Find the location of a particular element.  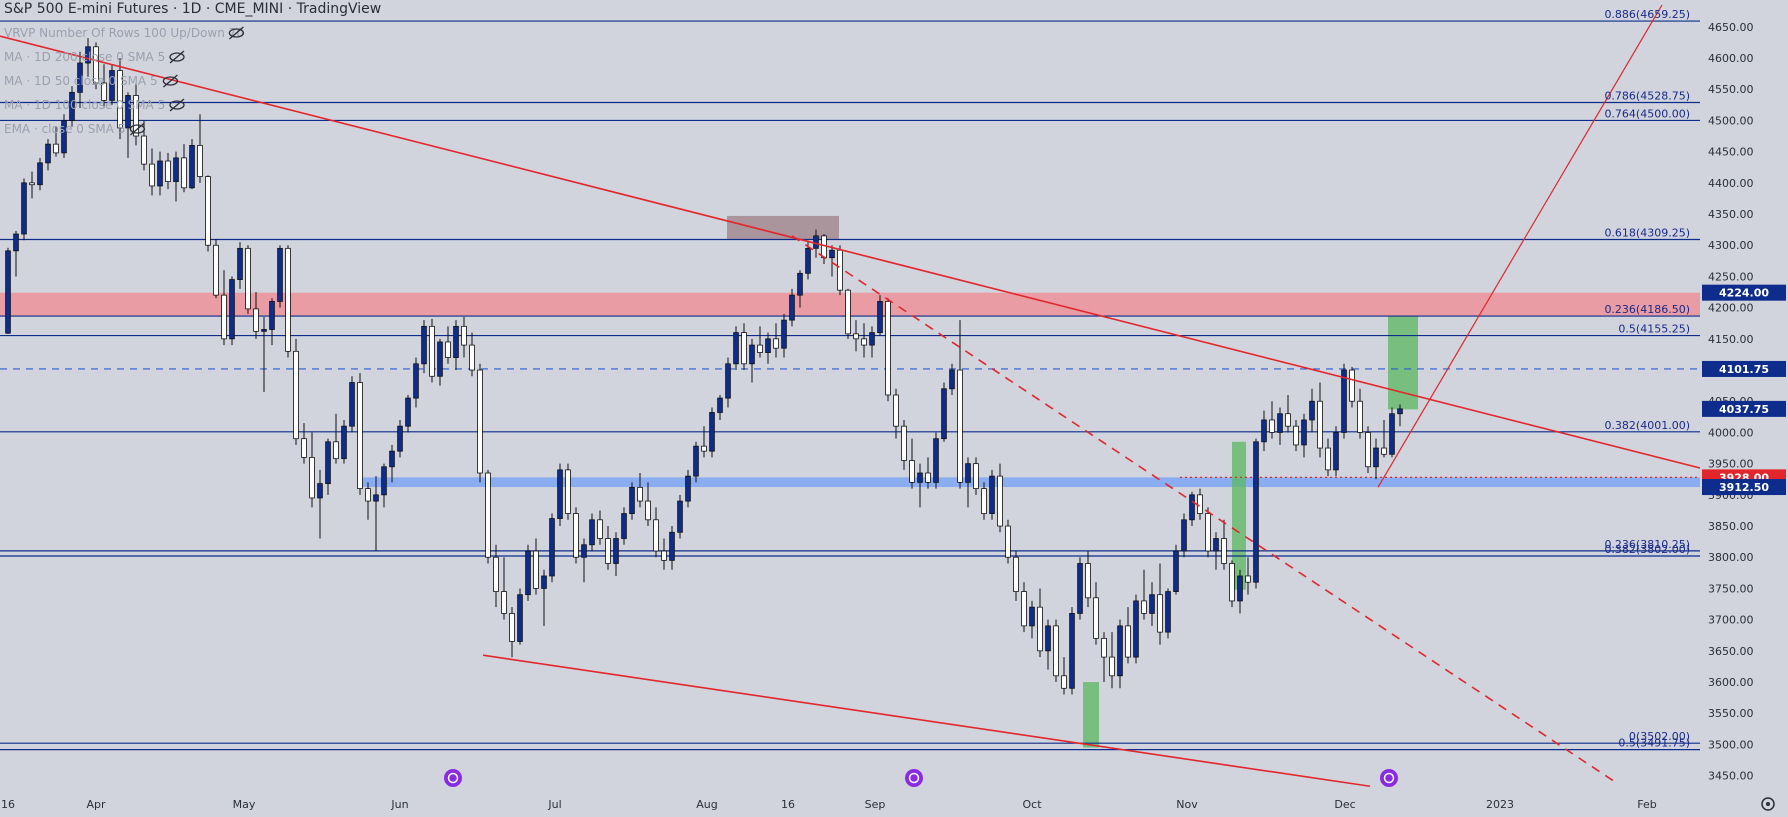

price-tick-label: 4250.00 is located at coordinates (1731, 276).